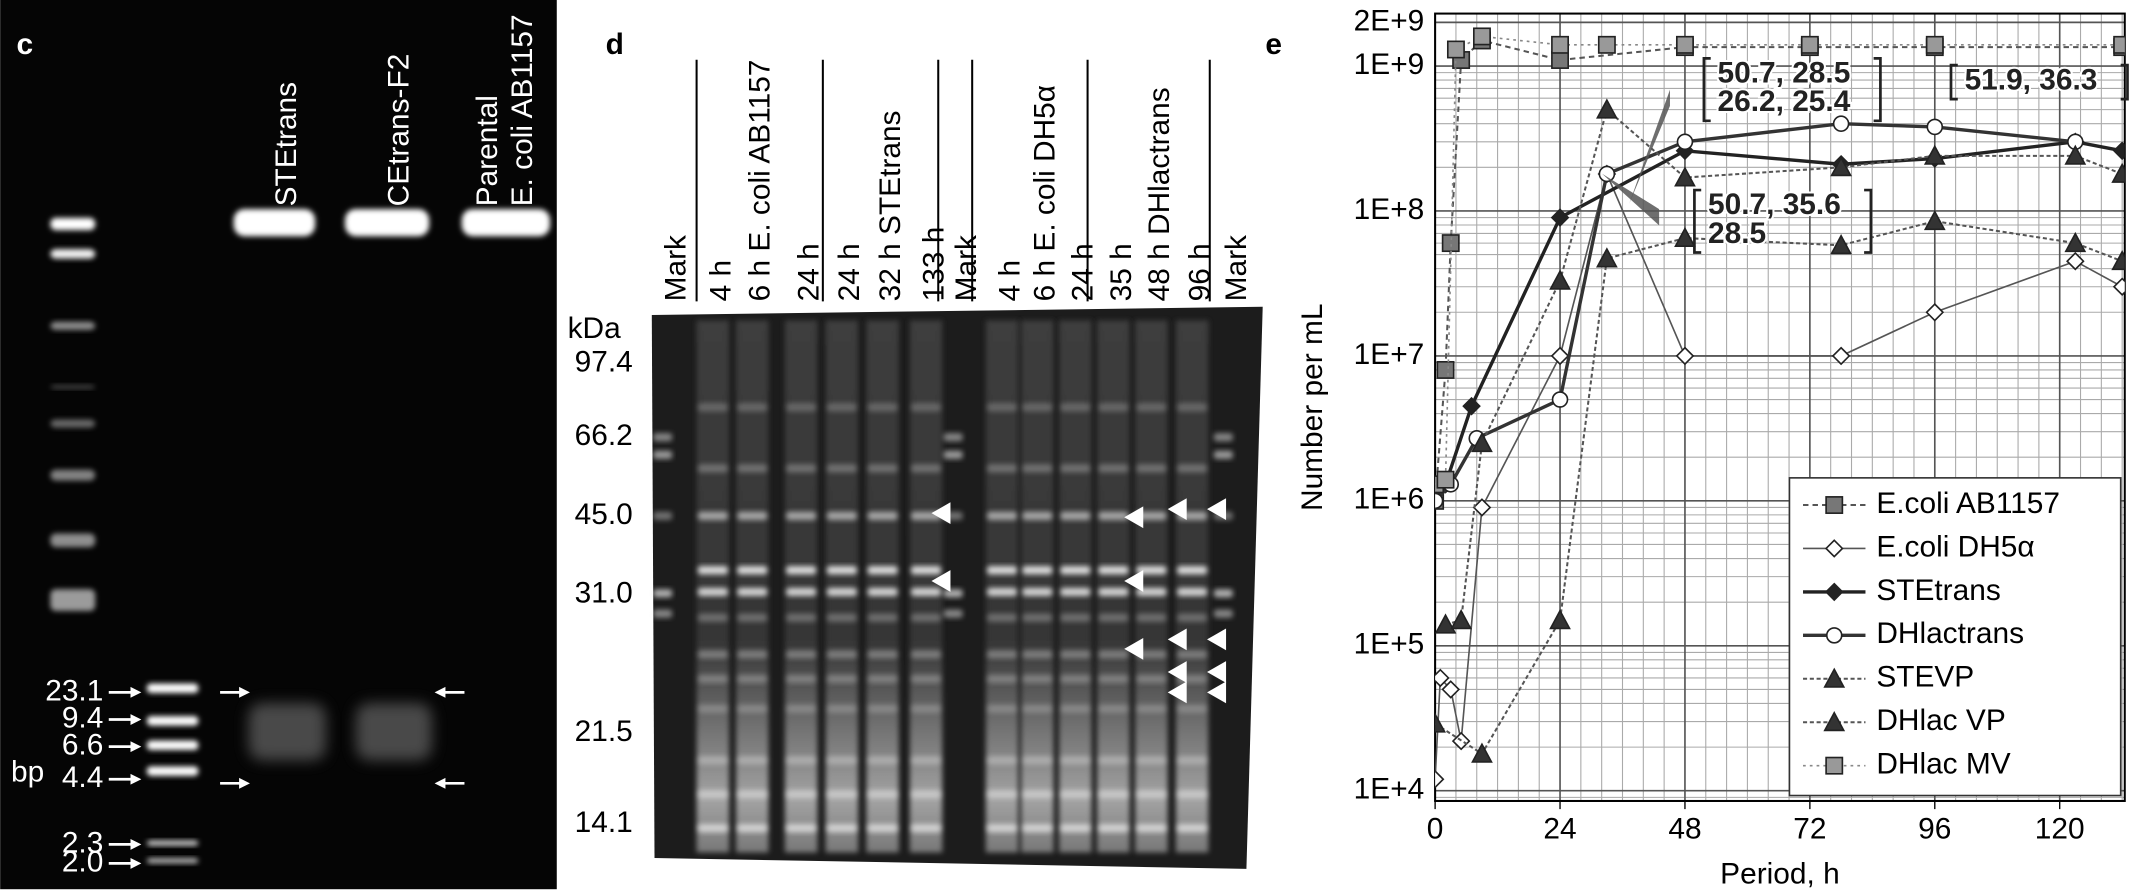 This screenshot has width=2129, height=896. I want to click on y-tick-label: 1E+9, so click(1389, 64).